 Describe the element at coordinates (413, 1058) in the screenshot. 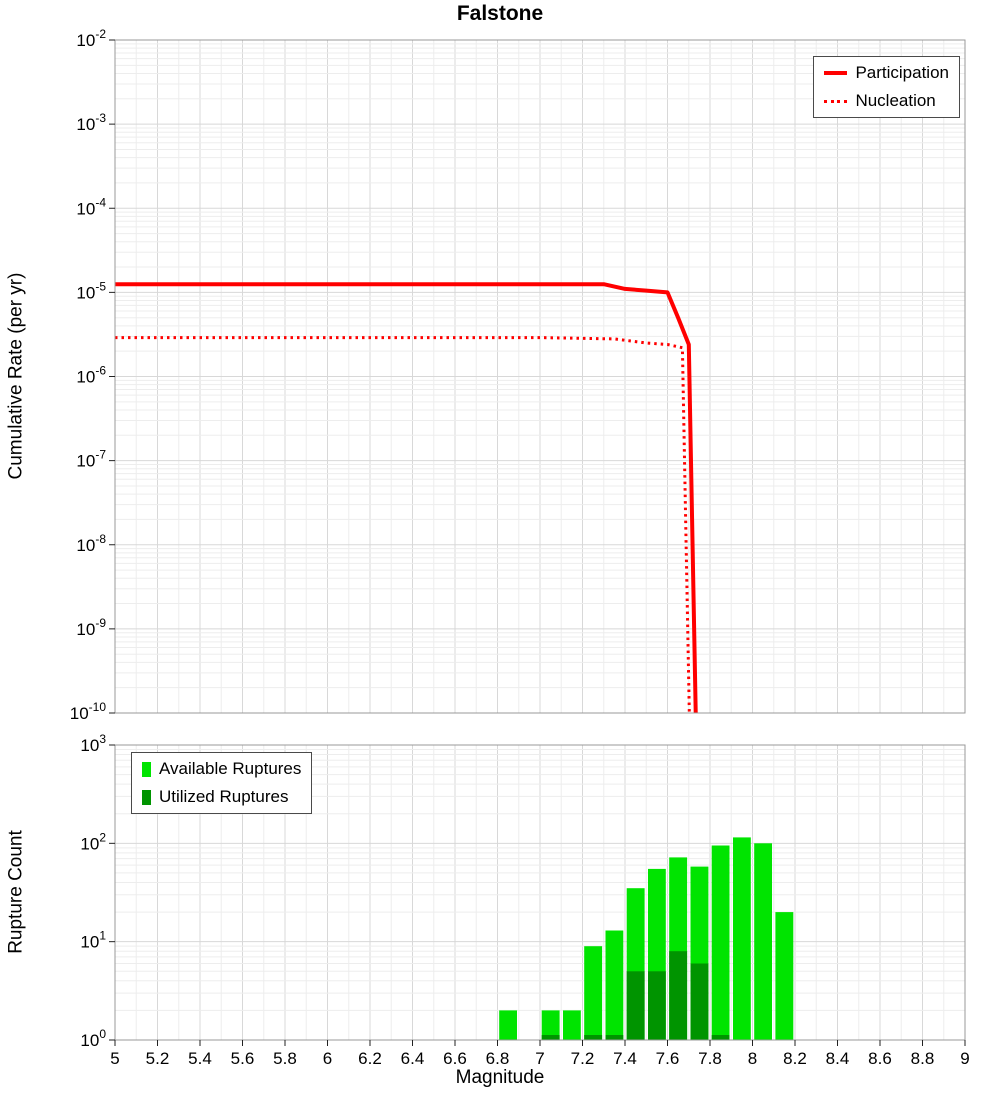

I see `svg-text: 6.4` at that location.